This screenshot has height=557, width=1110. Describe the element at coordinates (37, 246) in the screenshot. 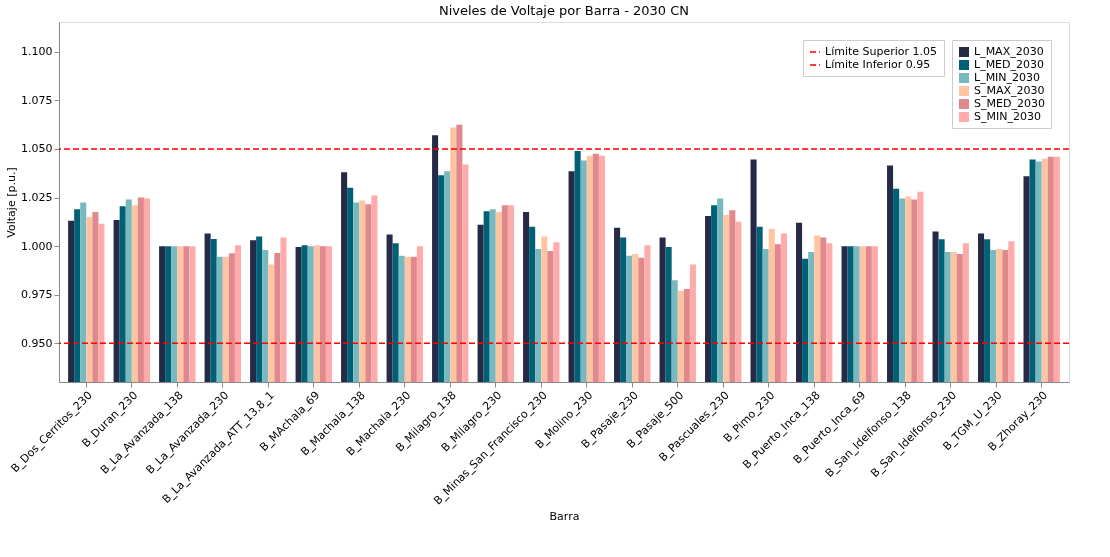

I see `y-tick-label: 1.000` at that location.